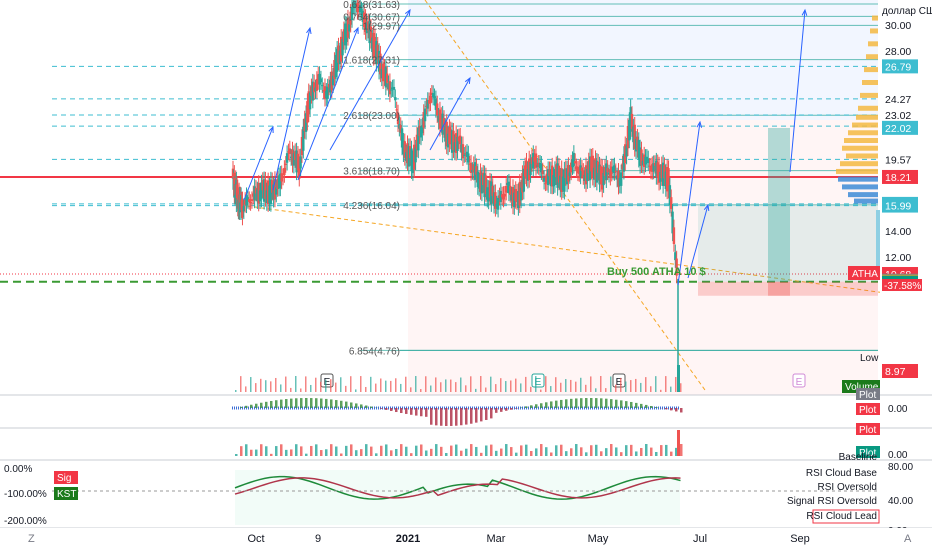 The width and height of the screenshot is (932, 550). I want to click on price-axis-label: 24.27, so click(898, 100).